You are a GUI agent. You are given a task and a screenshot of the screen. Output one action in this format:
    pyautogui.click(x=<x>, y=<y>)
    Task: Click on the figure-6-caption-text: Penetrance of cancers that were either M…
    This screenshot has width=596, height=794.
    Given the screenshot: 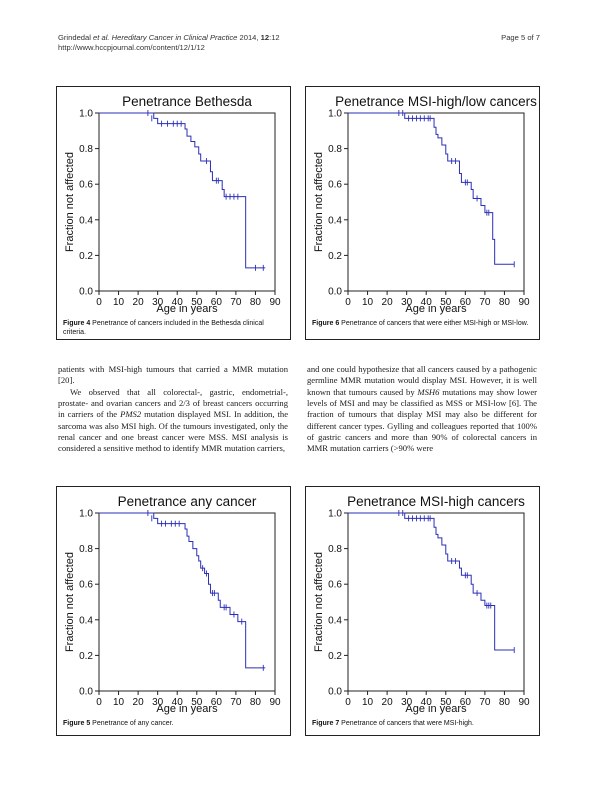 What is the action you would take?
    pyautogui.click(x=434, y=323)
    